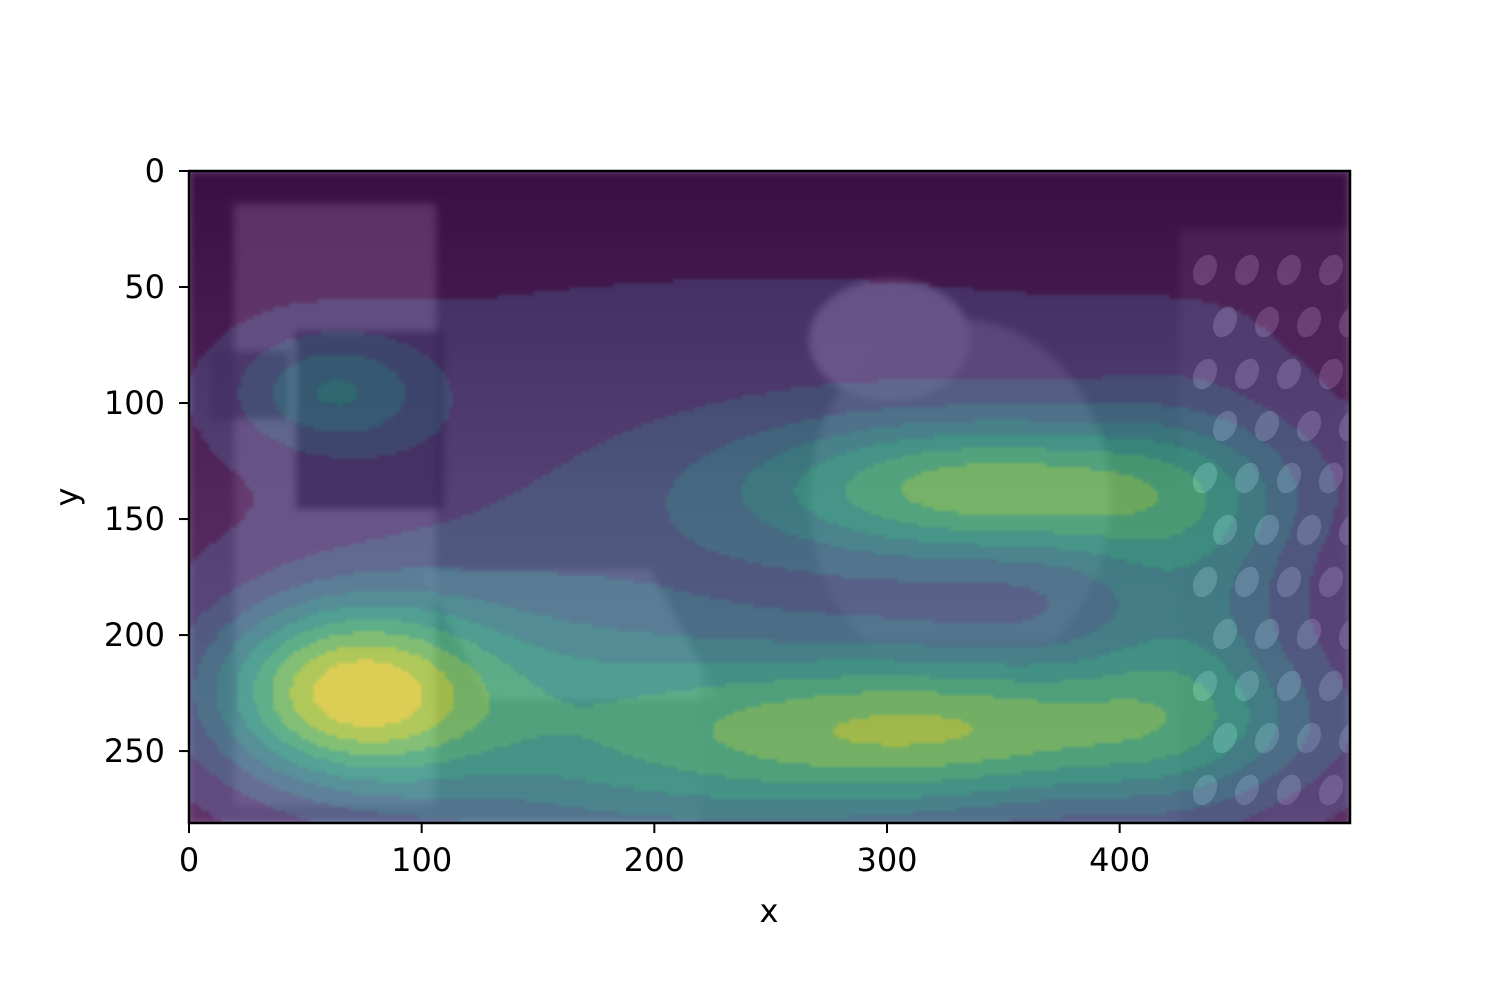 The image size is (1500, 1000). I want to click on y-tick-label: 250, so click(134, 751).